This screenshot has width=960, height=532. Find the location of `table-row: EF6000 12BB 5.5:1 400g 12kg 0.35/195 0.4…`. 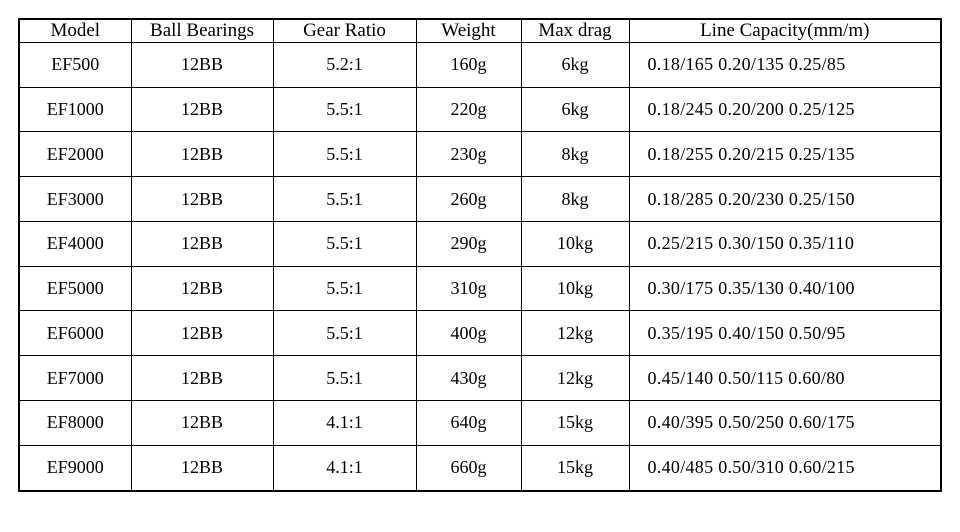

table-row: EF6000 12BB 5.5:1 400g 12kg 0.35/195 0.4… is located at coordinates (480, 333).